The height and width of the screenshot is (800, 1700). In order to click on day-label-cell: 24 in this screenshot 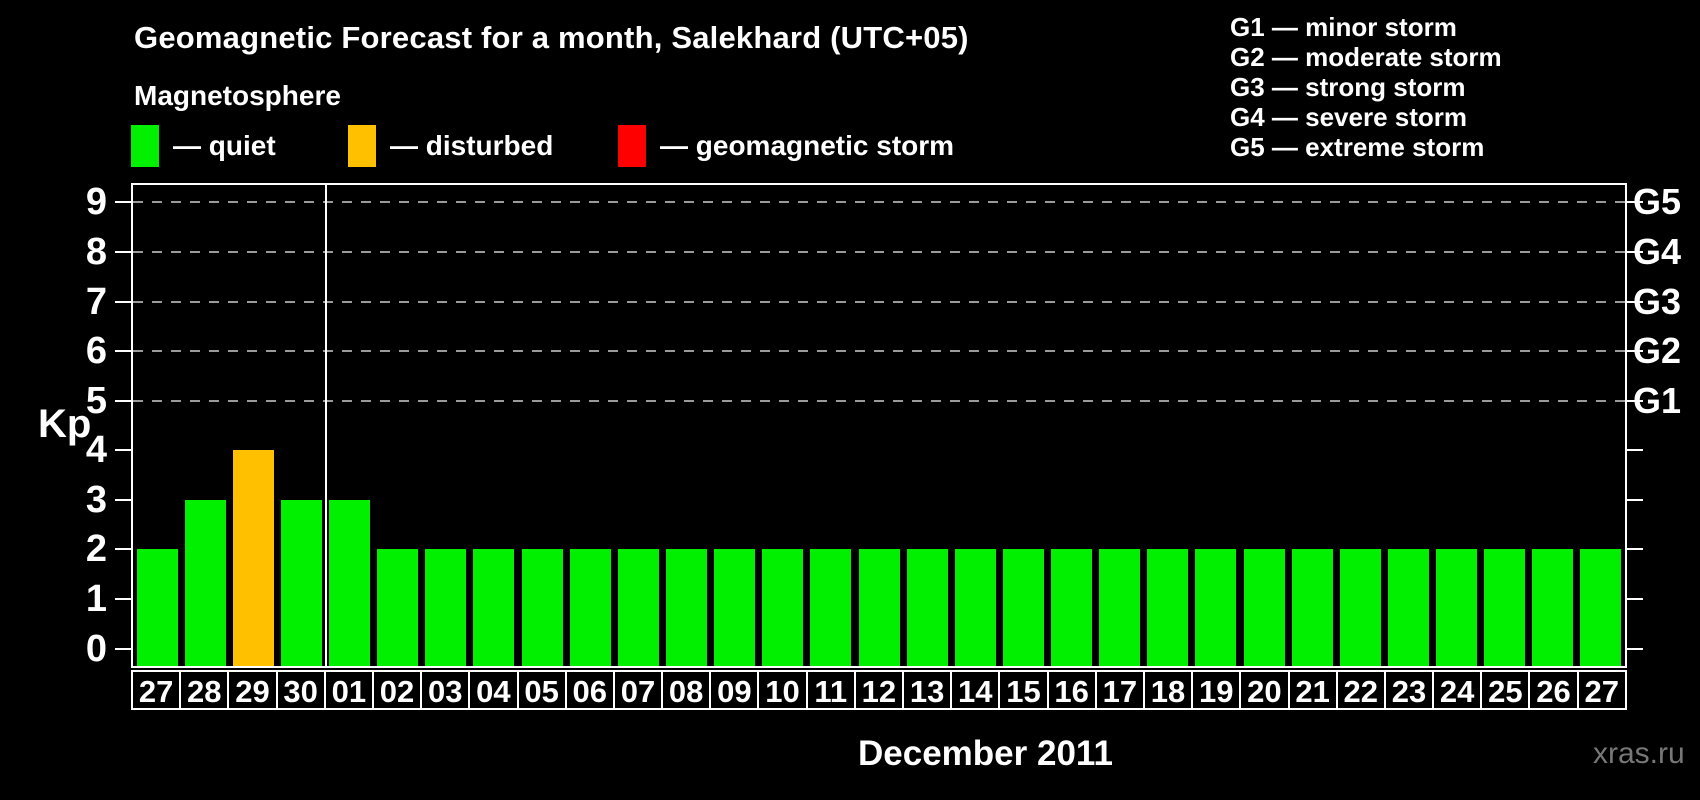, I will do `click(1457, 690)`.